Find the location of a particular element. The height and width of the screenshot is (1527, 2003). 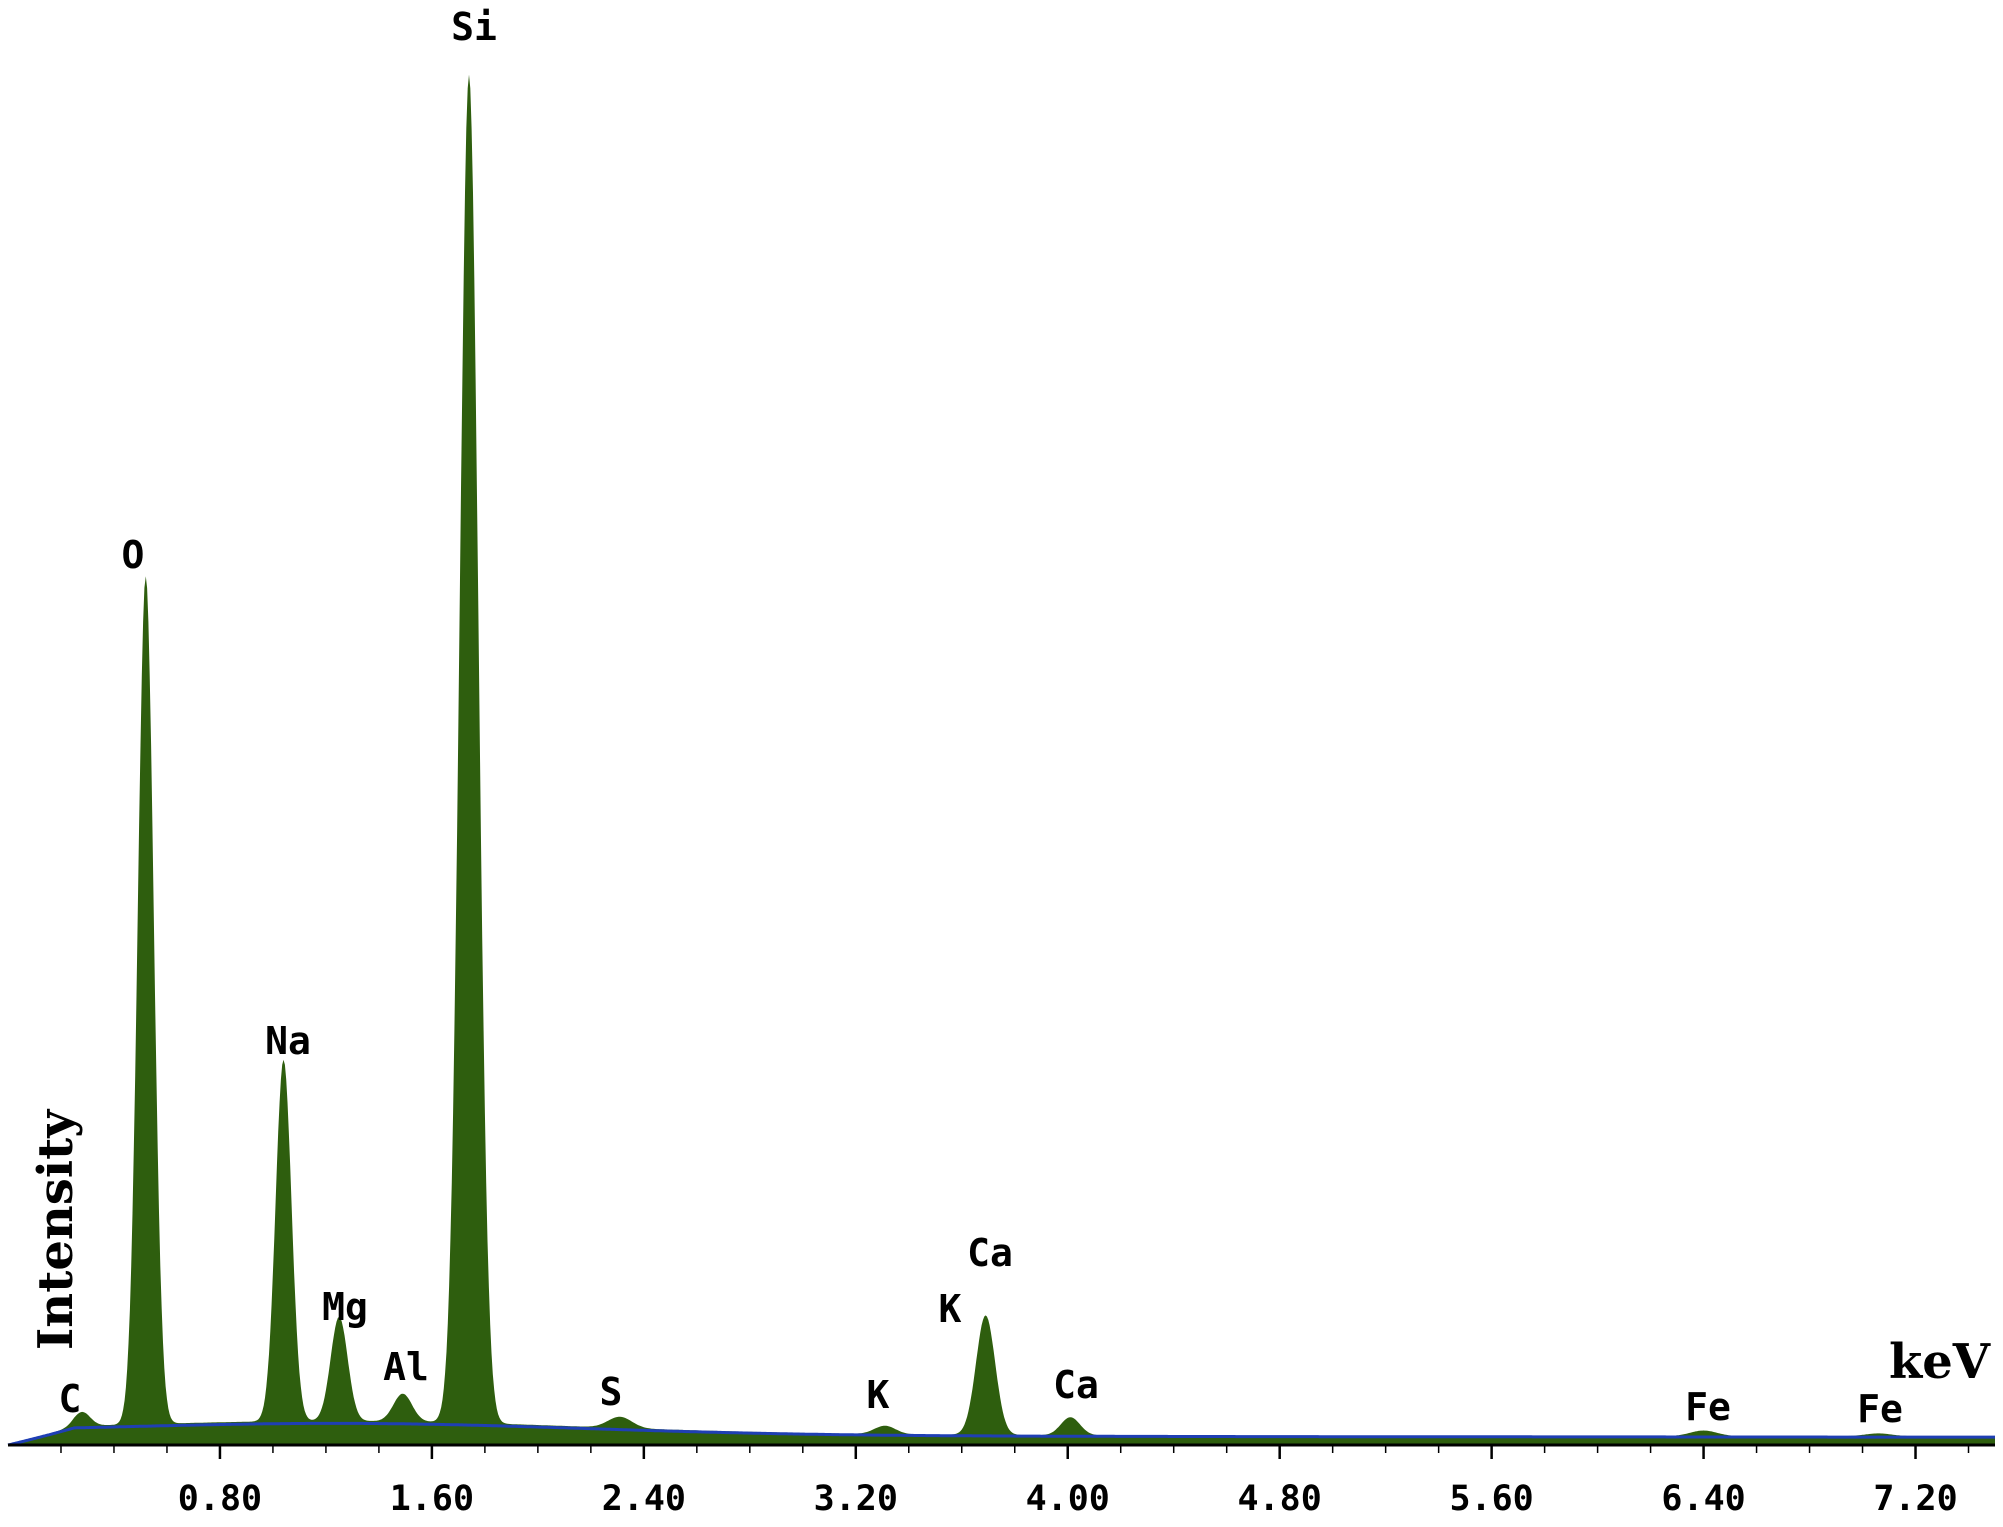

x-axis-label: keV is located at coordinates (1940, 1362).